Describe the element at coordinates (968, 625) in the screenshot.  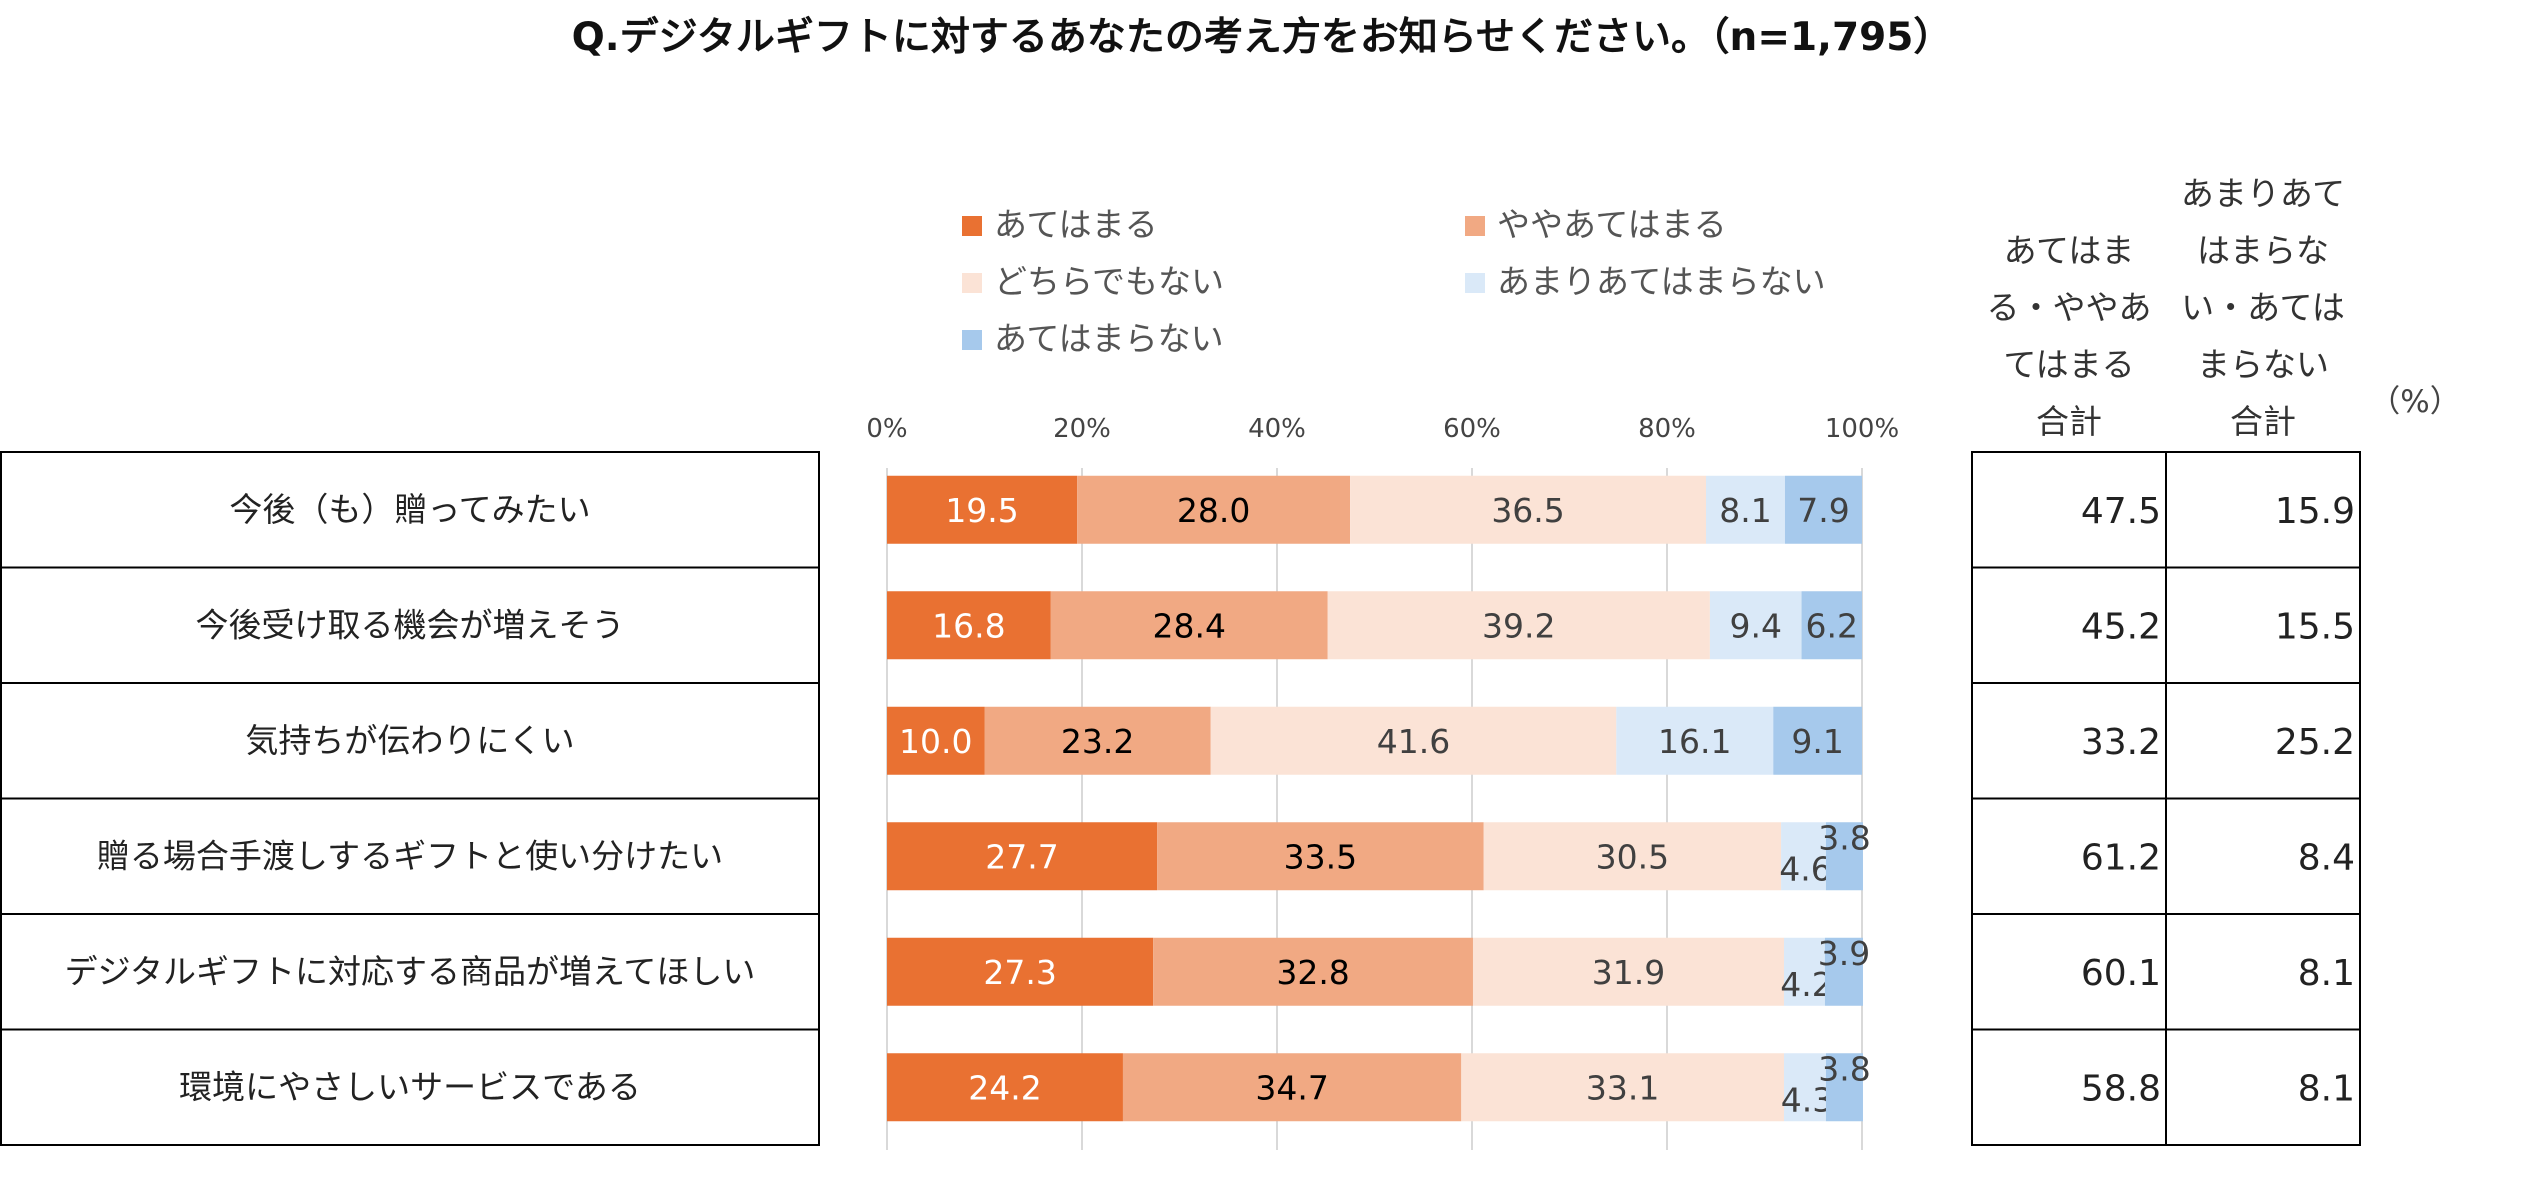
I see `bar-data-label: 16.8` at that location.